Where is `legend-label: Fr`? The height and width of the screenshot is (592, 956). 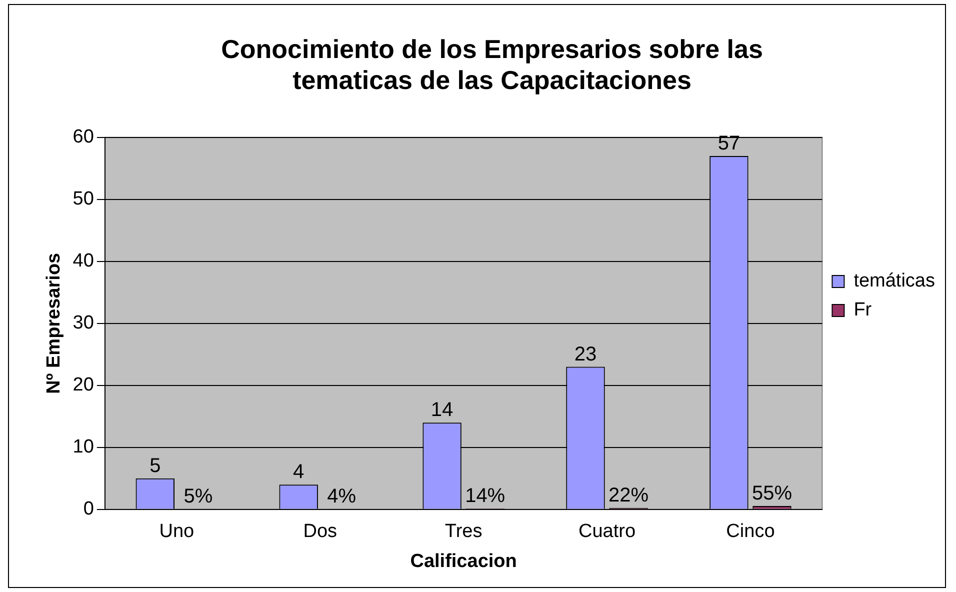
legend-label: Fr is located at coordinates (863, 310).